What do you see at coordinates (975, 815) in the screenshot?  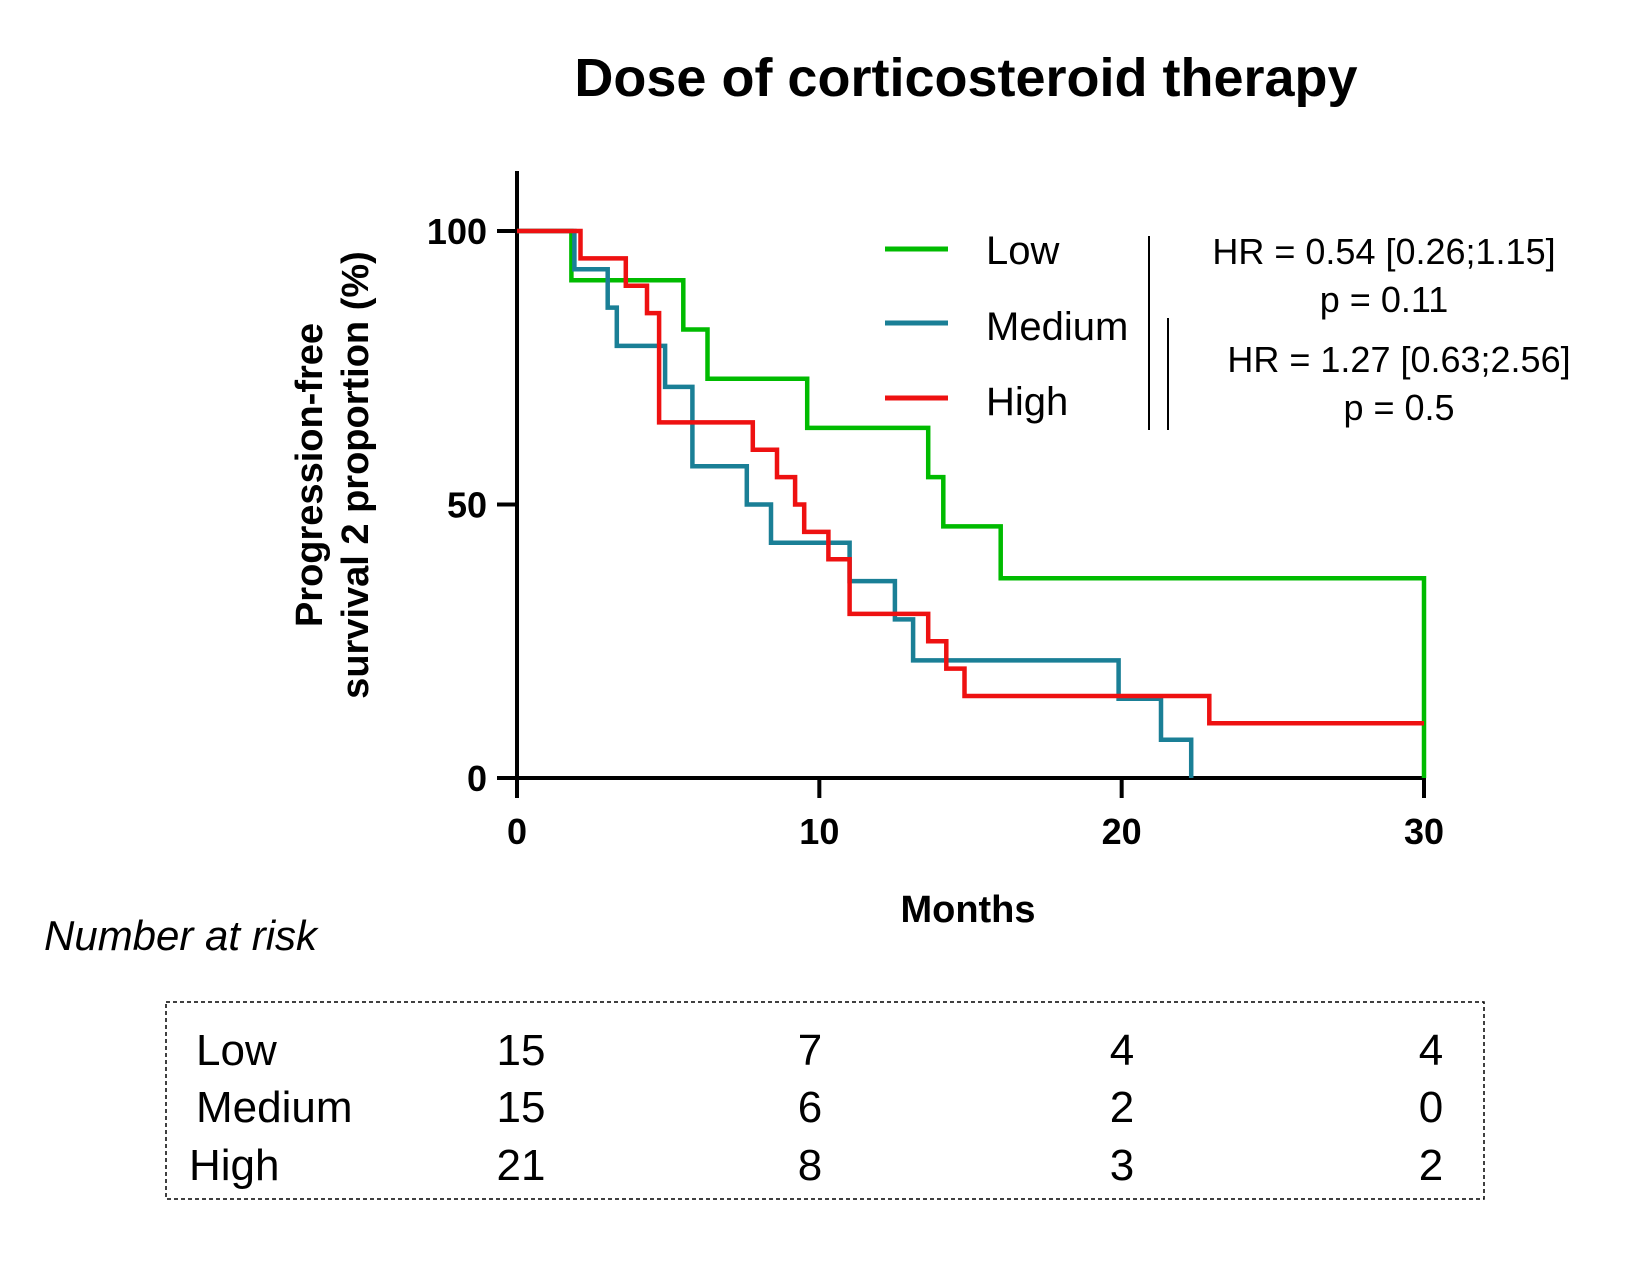 I see `x-axis-ticks: 0 10 20 30` at bounding box center [975, 815].